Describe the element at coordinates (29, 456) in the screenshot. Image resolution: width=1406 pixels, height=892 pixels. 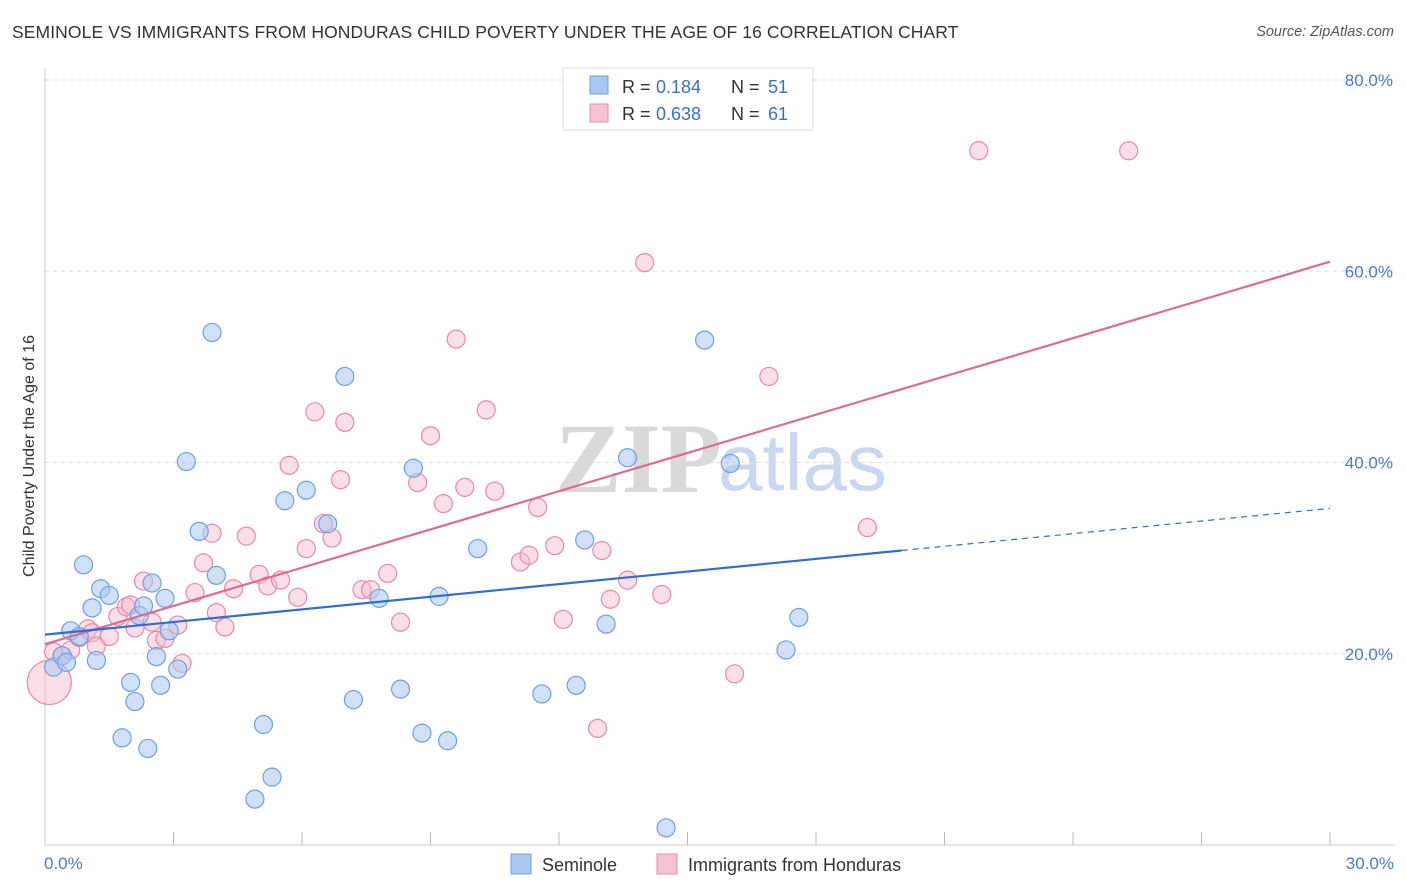
I see `y-axis-title: Child Poverty Under the Age of 16` at that location.